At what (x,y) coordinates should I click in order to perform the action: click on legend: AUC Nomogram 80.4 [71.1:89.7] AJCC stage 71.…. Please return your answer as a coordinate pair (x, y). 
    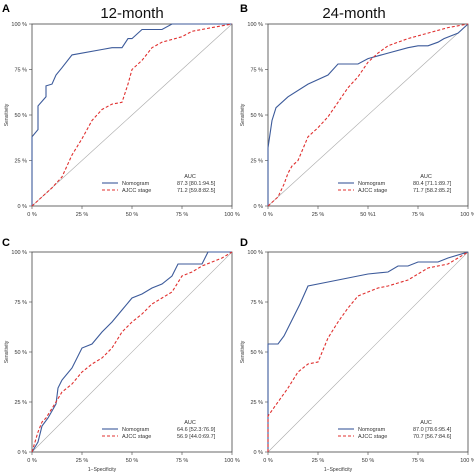
    Looking at the image, I should click on (395, 184).